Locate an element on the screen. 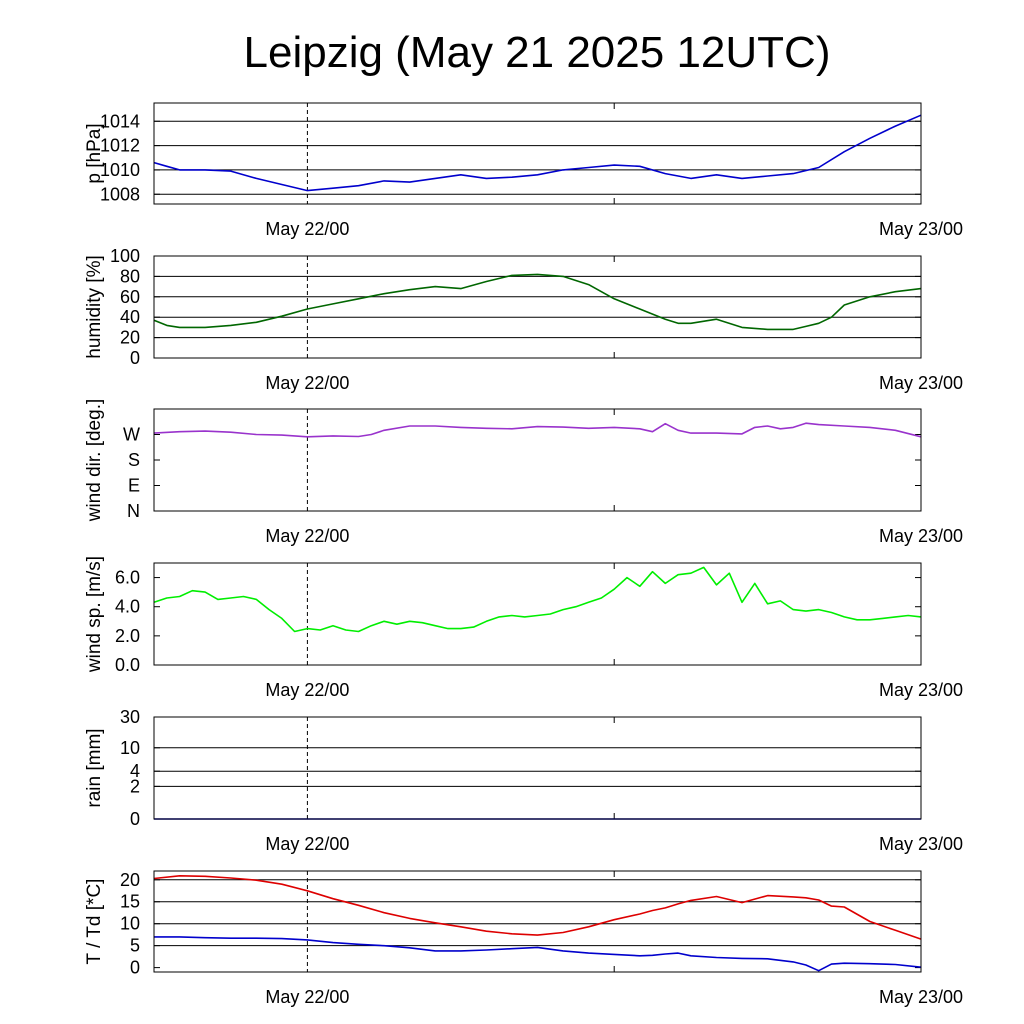 This screenshot has height=1024, width=1024. y-tick-label: 2 is located at coordinates (135, 786).